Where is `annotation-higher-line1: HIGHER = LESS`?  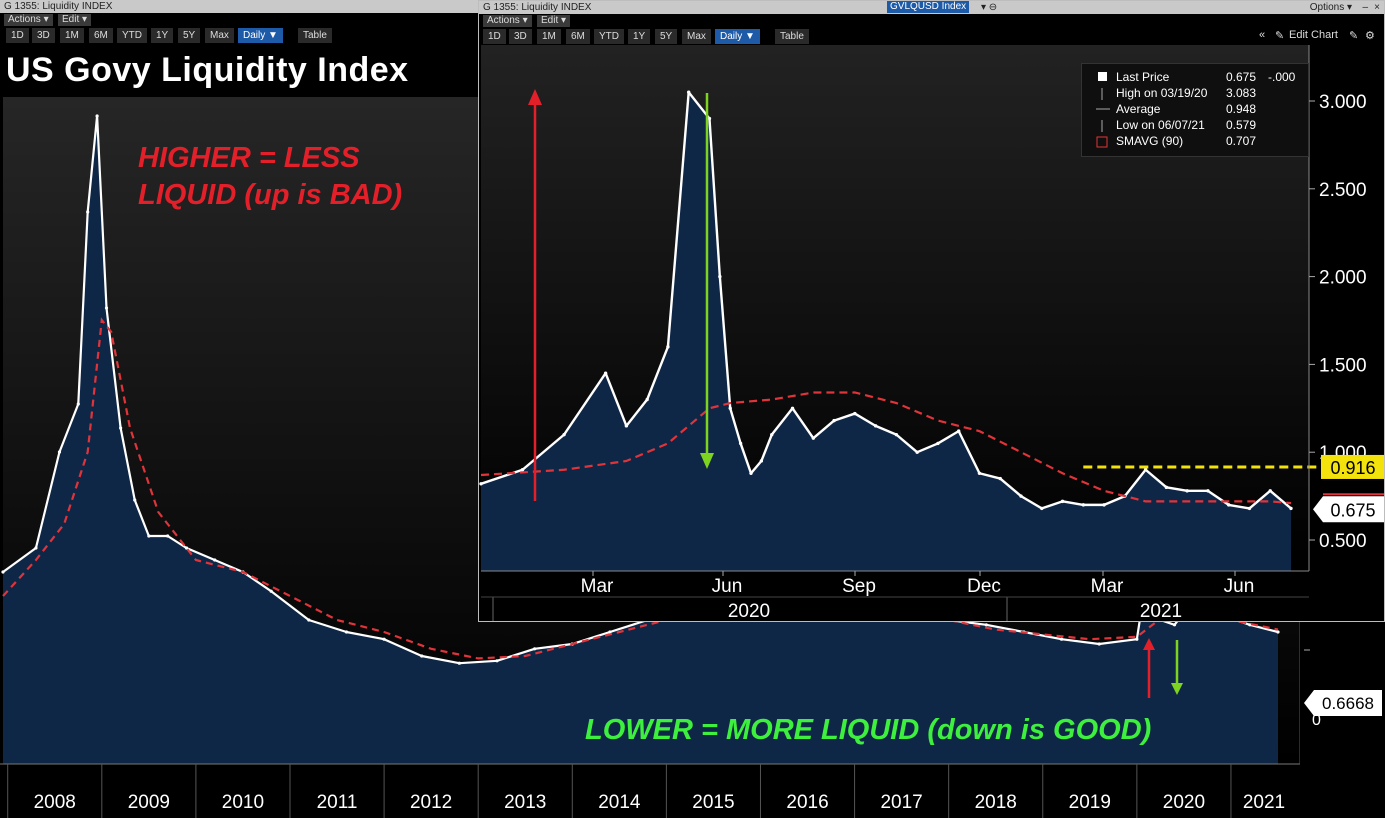
annotation-higher-line1: HIGHER = LESS is located at coordinates (249, 158).